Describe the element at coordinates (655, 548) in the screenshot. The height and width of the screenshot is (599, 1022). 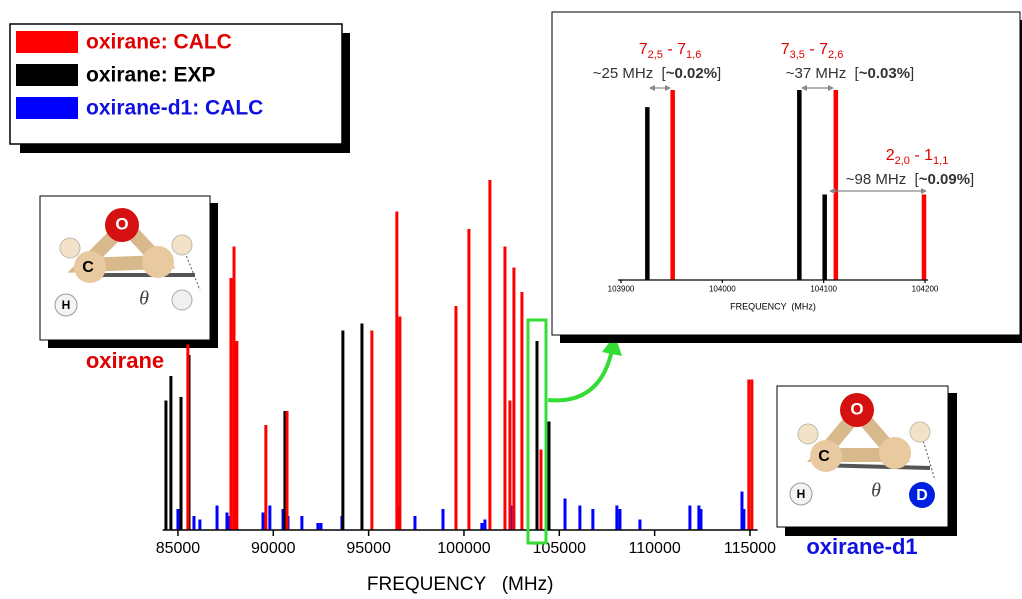
I see `x-tick-label: 110000` at that location.